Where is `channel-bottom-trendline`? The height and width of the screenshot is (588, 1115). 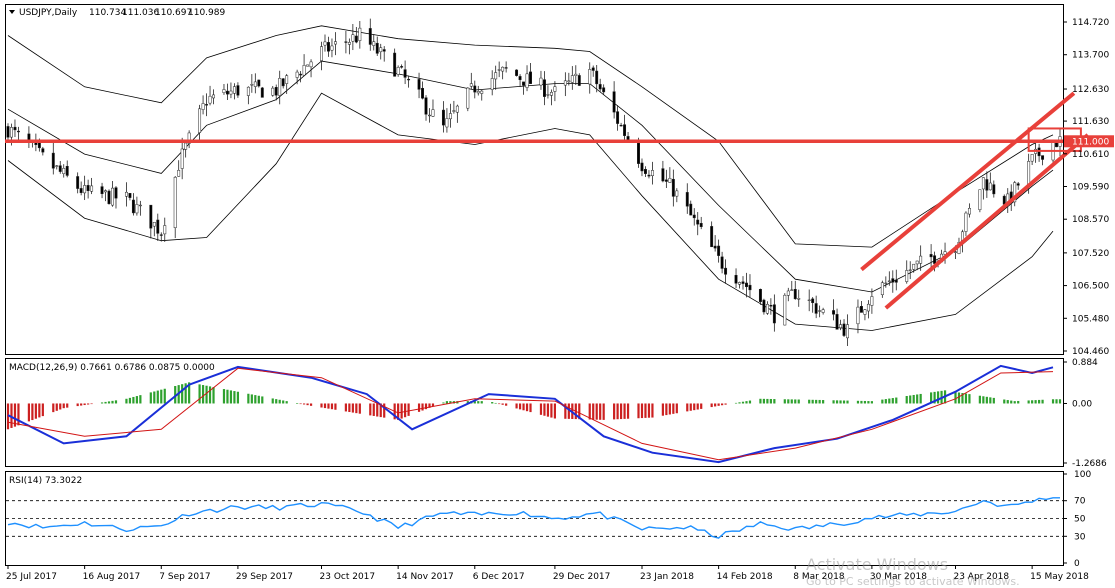
channel-bottom-trendline is located at coordinates (987, 221).